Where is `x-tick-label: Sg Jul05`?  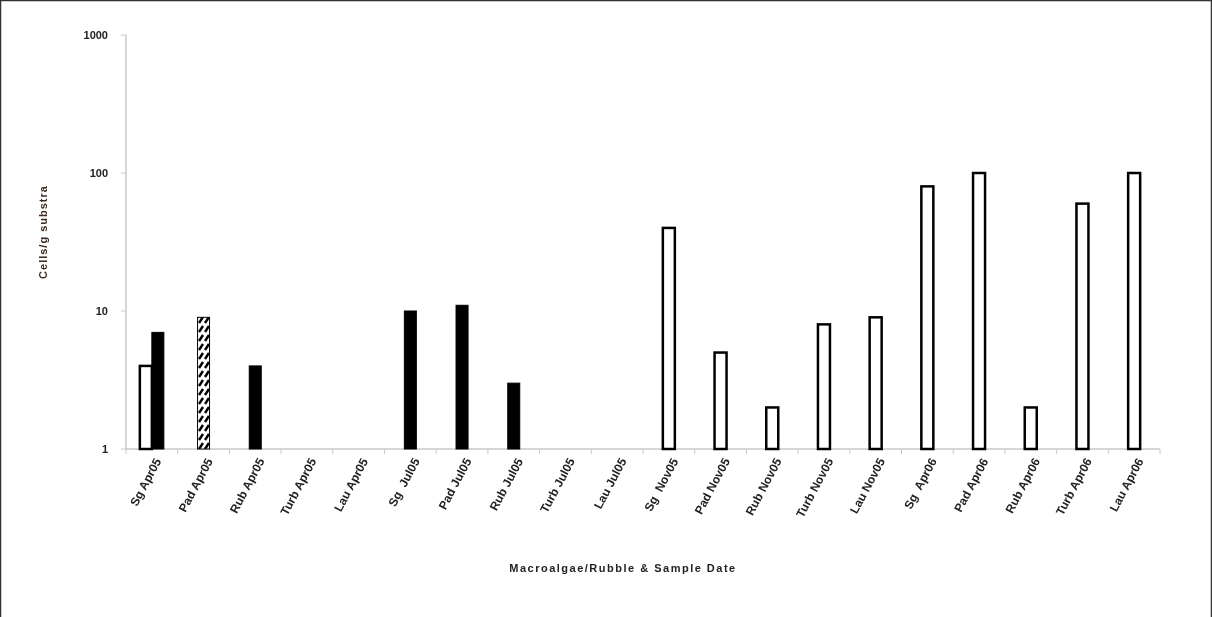 x-tick-label: Sg Jul05 is located at coordinates (404, 482).